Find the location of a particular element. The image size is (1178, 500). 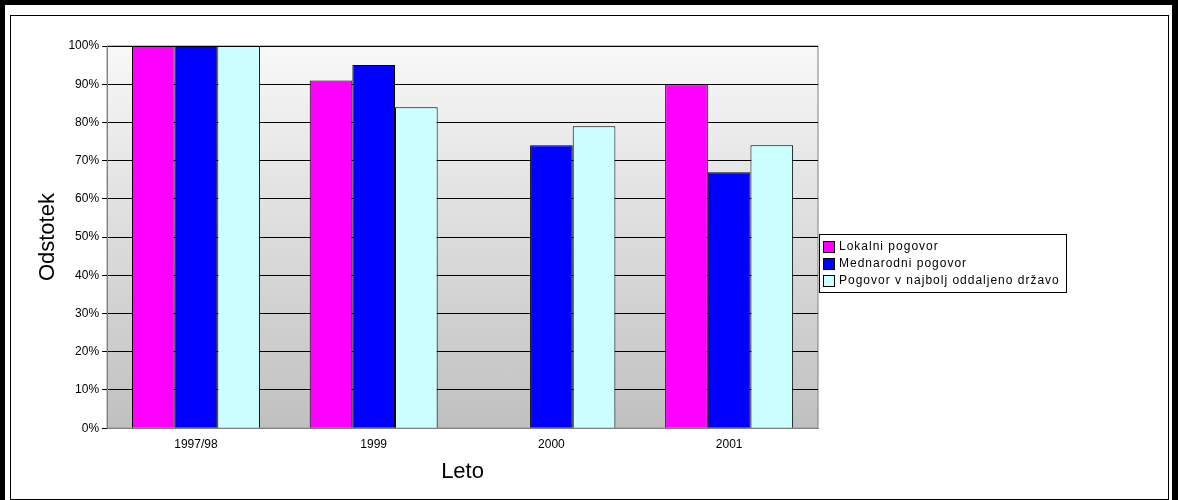

y-tick-label: 60% is located at coordinates (87, 198).